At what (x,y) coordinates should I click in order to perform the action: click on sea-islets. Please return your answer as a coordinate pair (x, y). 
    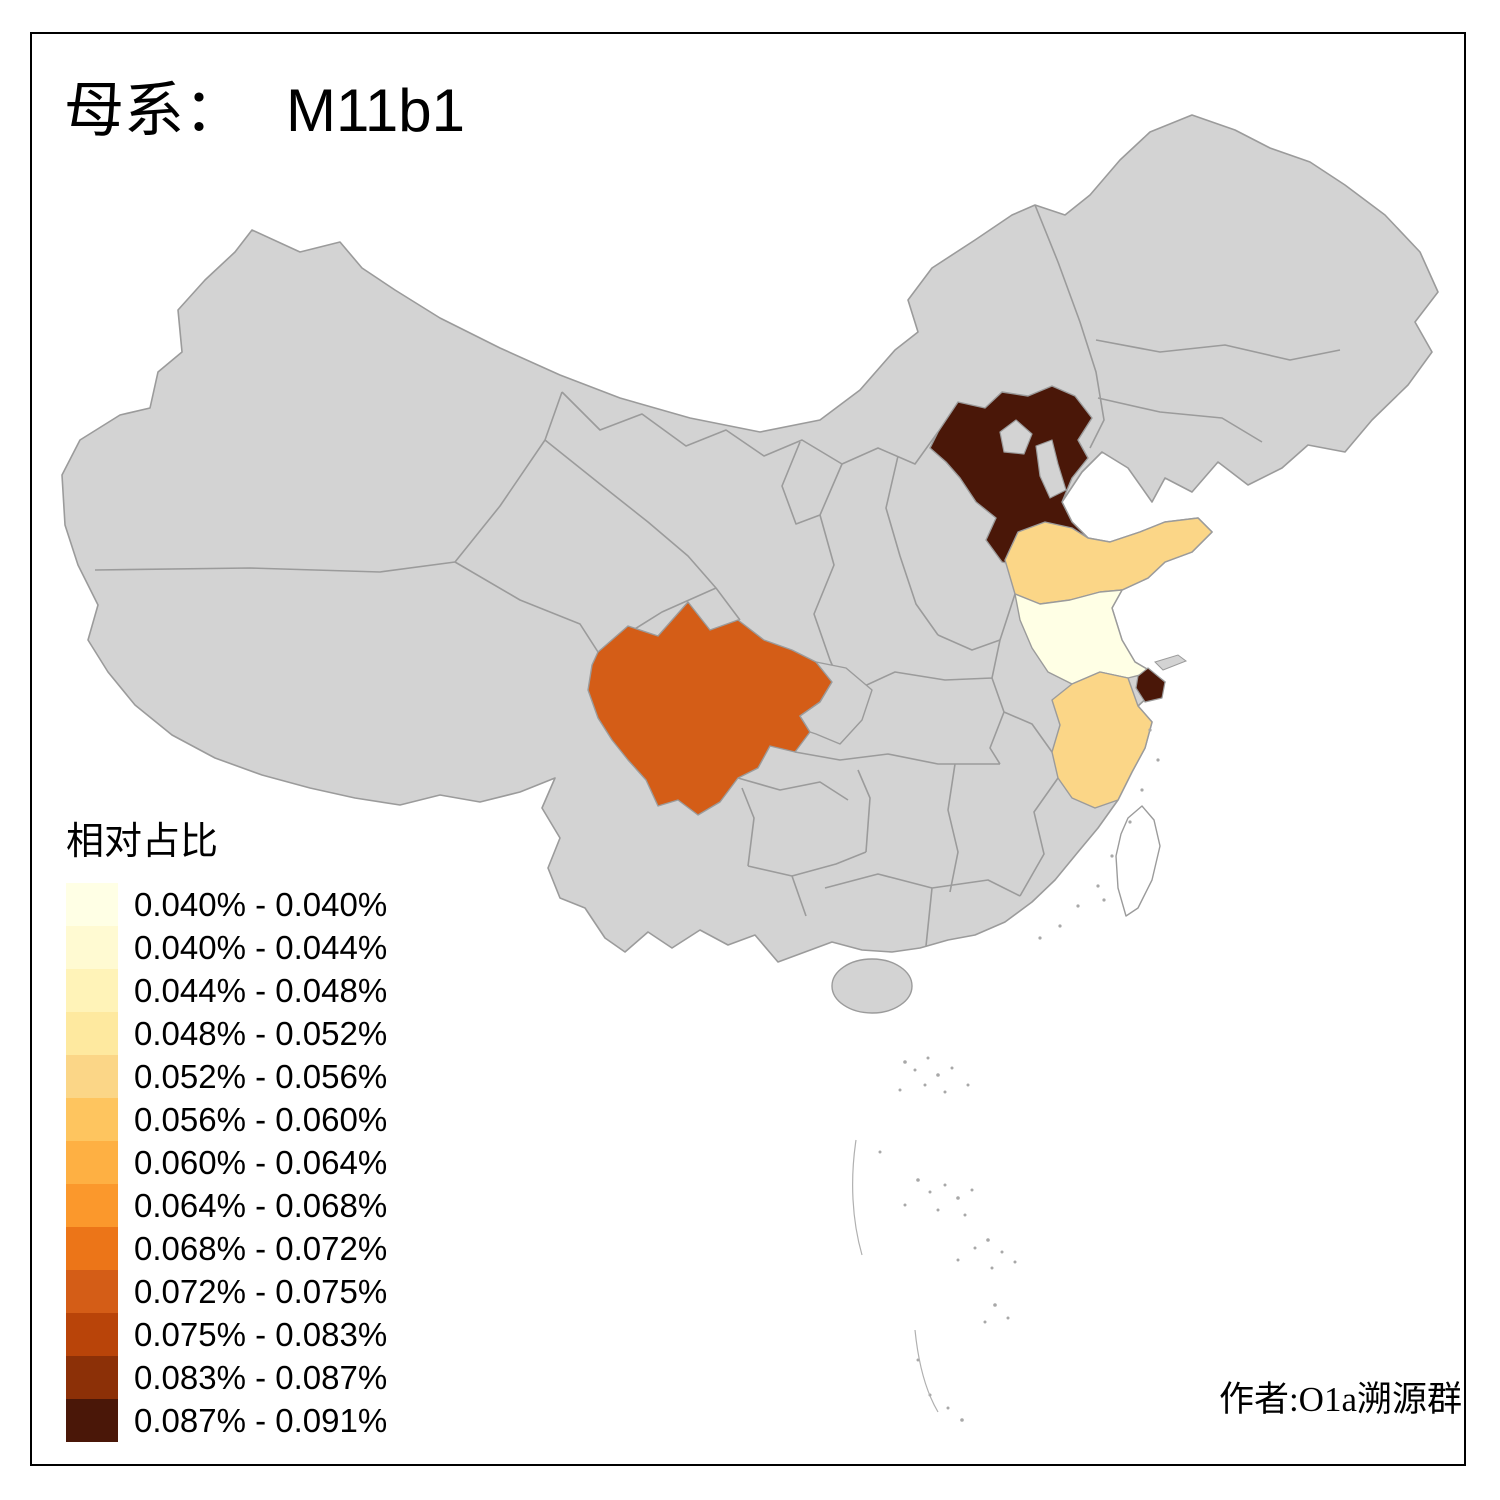
    Looking at the image, I should click on (1019, 1075).